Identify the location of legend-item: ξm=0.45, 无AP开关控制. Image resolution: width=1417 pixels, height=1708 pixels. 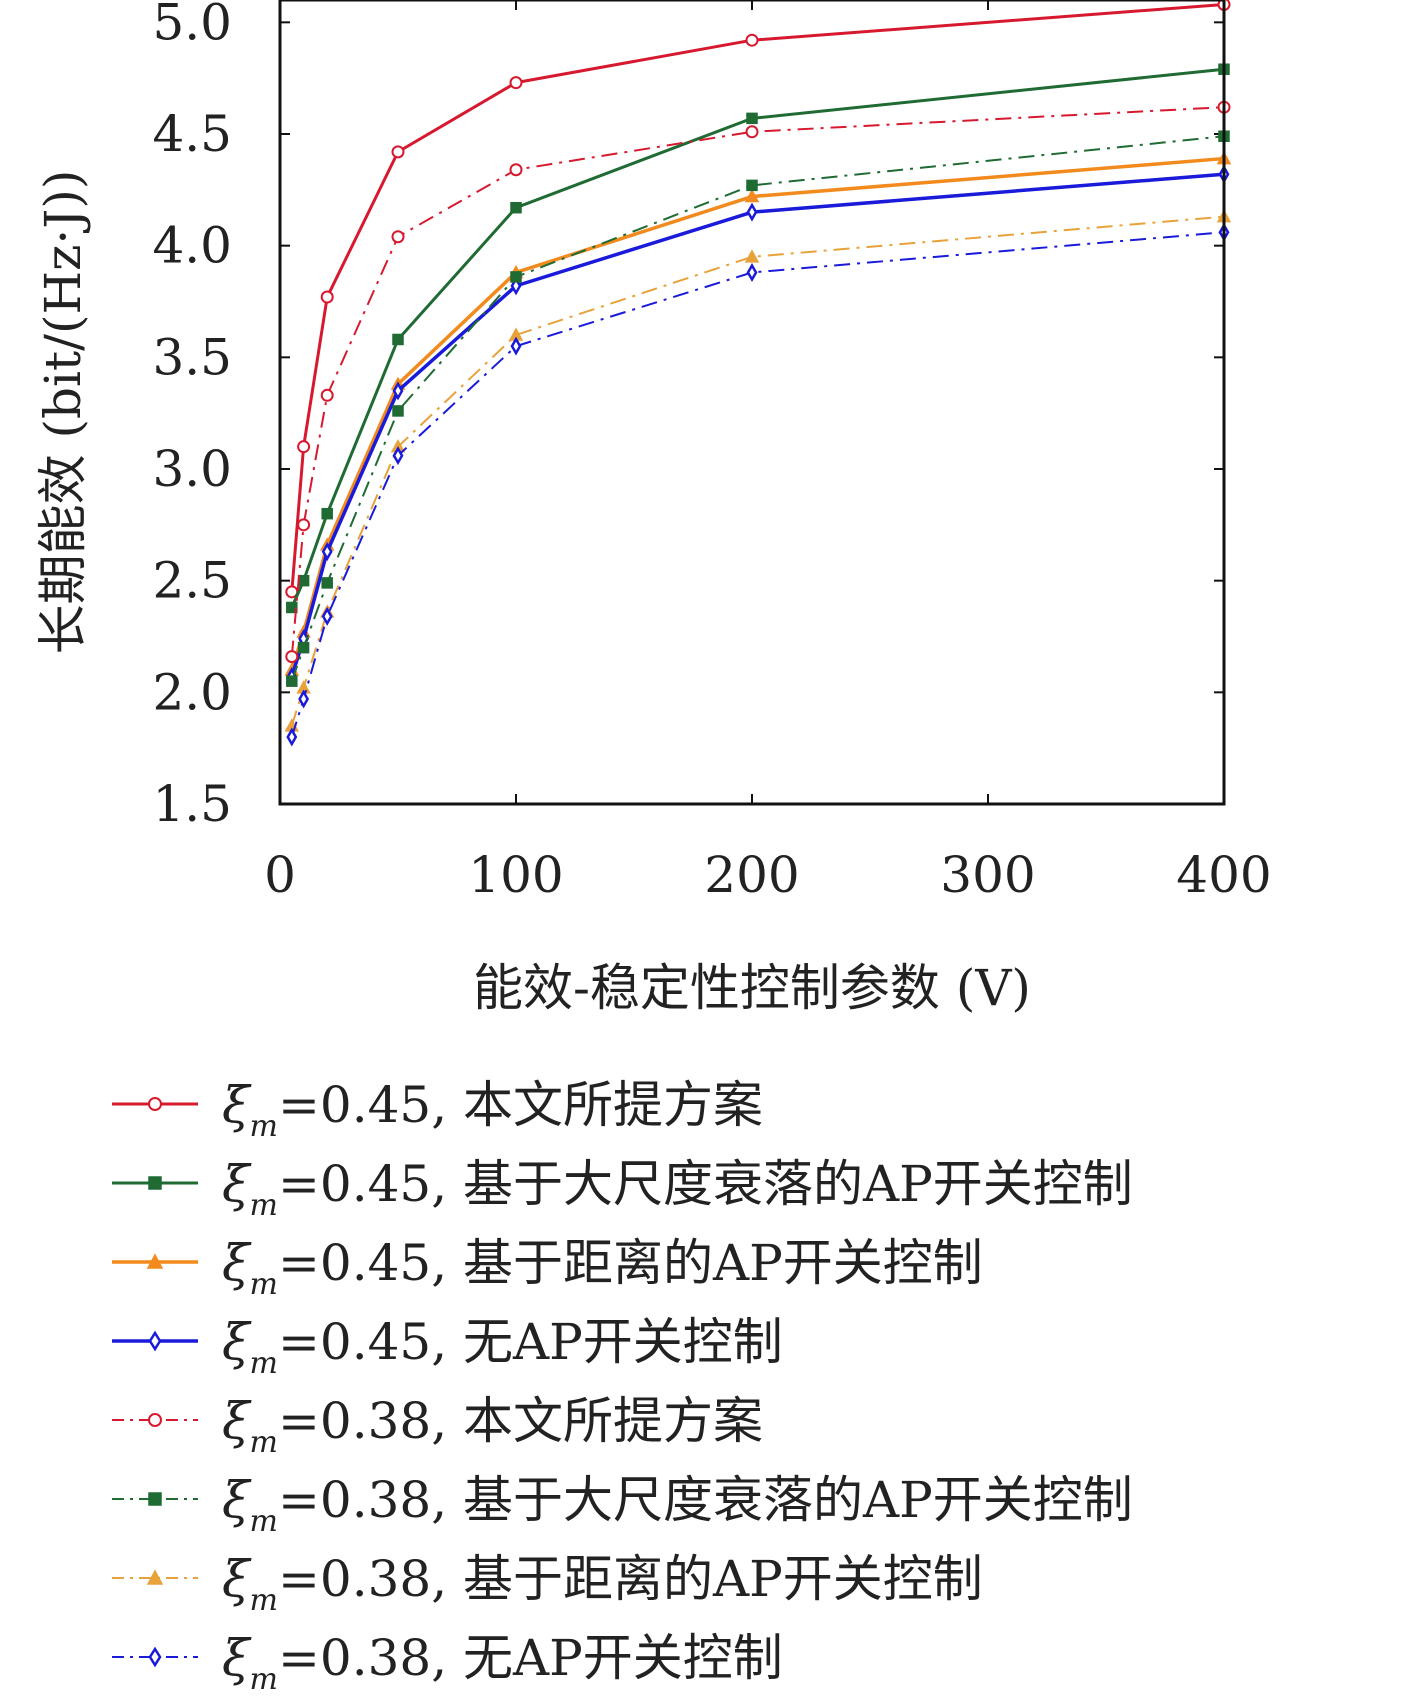
(447, 1347).